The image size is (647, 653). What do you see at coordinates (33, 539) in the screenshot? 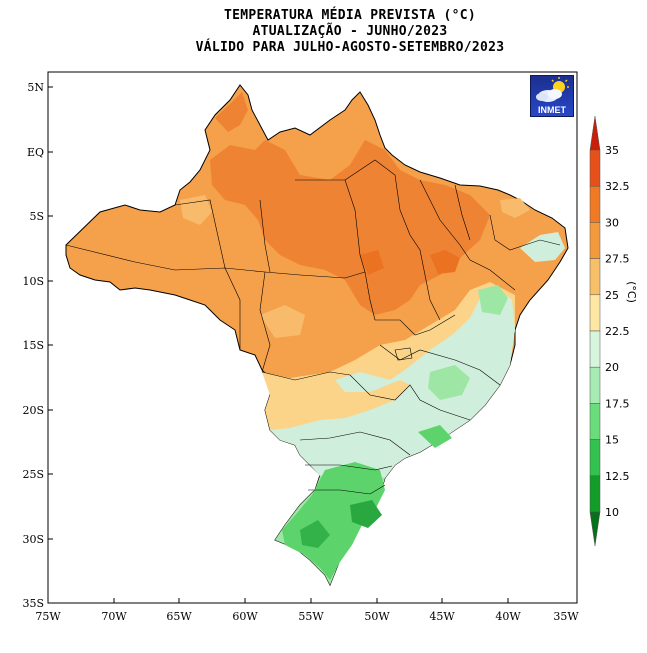
I see `lat-label-30s: 30S` at bounding box center [33, 539].